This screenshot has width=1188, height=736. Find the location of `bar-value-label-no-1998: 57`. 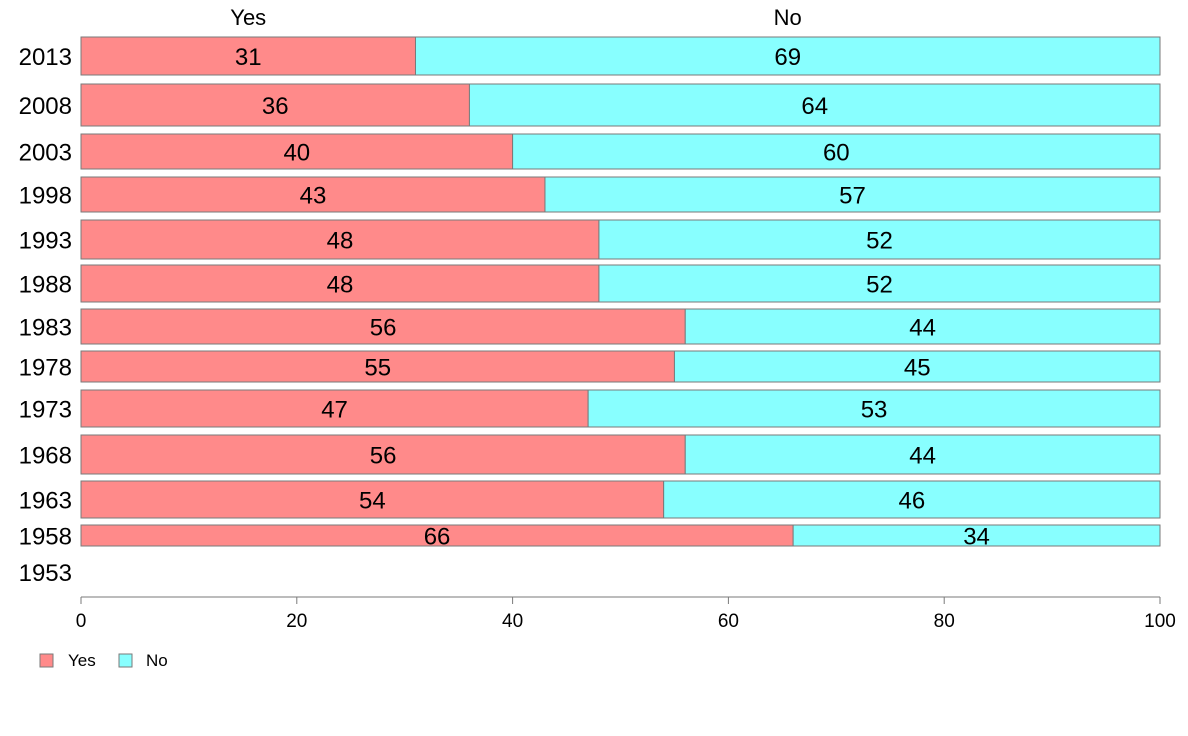

bar-value-label-no-1998: 57 is located at coordinates (852, 196).